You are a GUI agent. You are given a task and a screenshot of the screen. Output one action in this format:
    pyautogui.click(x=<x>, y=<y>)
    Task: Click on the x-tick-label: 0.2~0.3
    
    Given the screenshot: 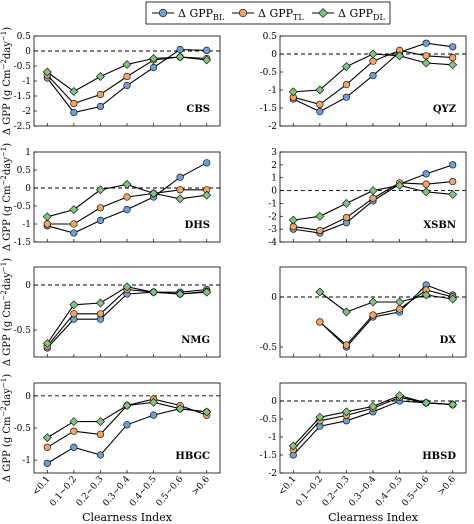 What is the action you would take?
    pyautogui.click(x=90, y=491)
    